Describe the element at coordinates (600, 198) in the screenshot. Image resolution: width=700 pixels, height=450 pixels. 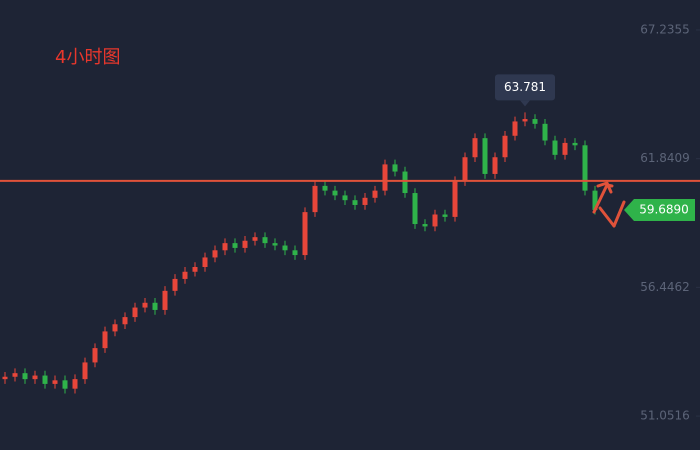
I see `arrow-up` at that location.